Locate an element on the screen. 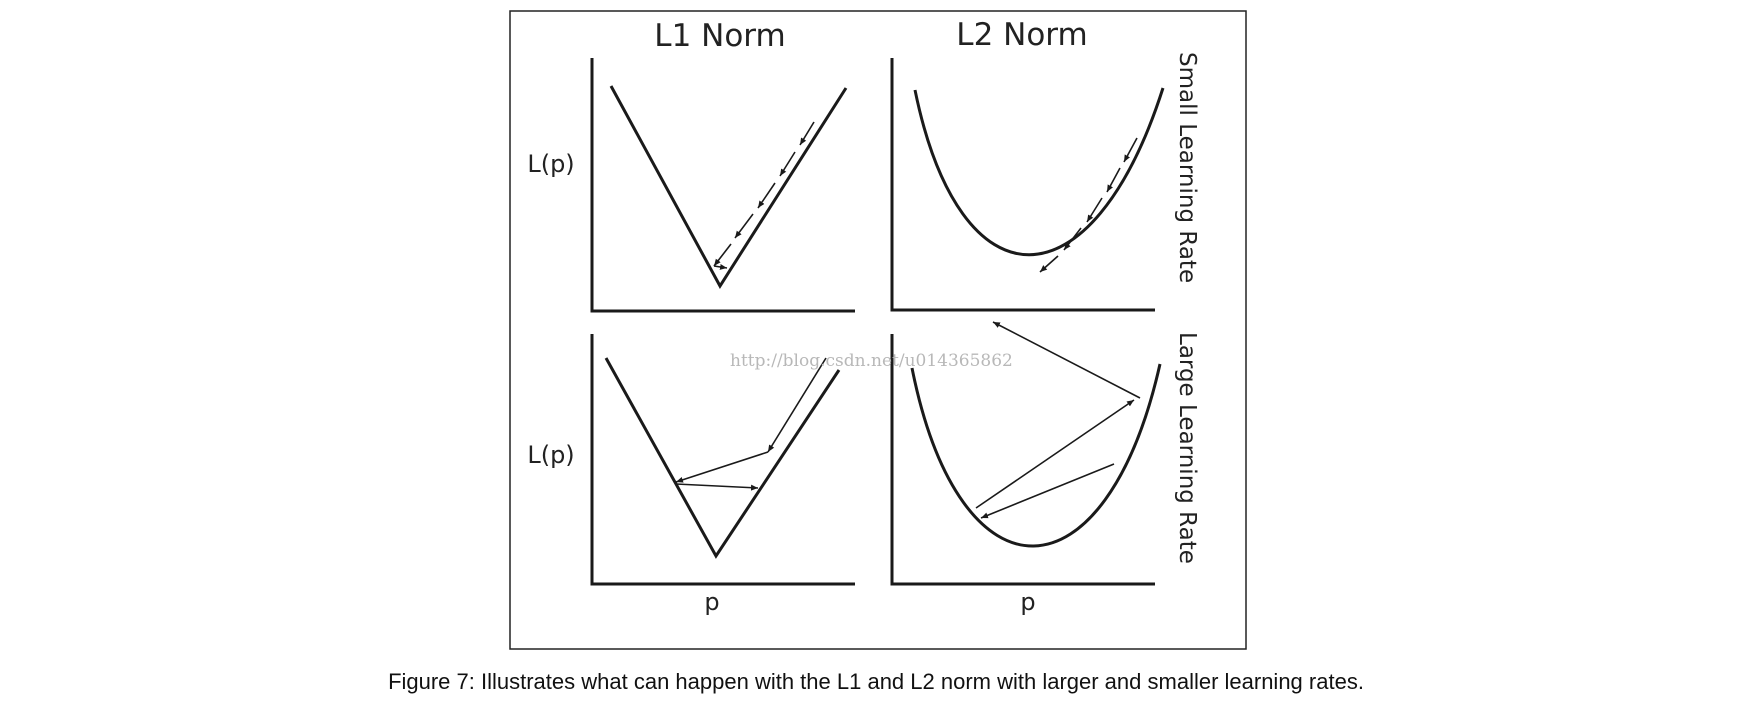 This screenshot has width=1752, height=702. loss-curve-l2-large is located at coordinates (1036, 455).